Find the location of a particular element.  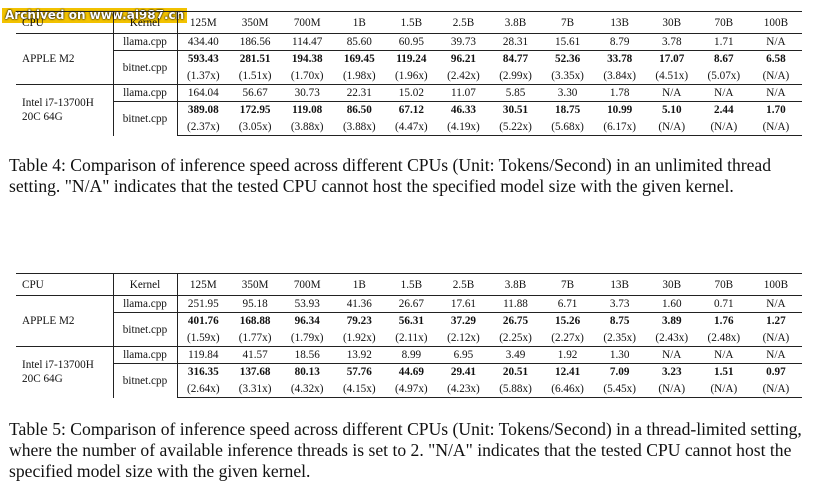

value-cell: 39.73 is located at coordinates (463, 42).